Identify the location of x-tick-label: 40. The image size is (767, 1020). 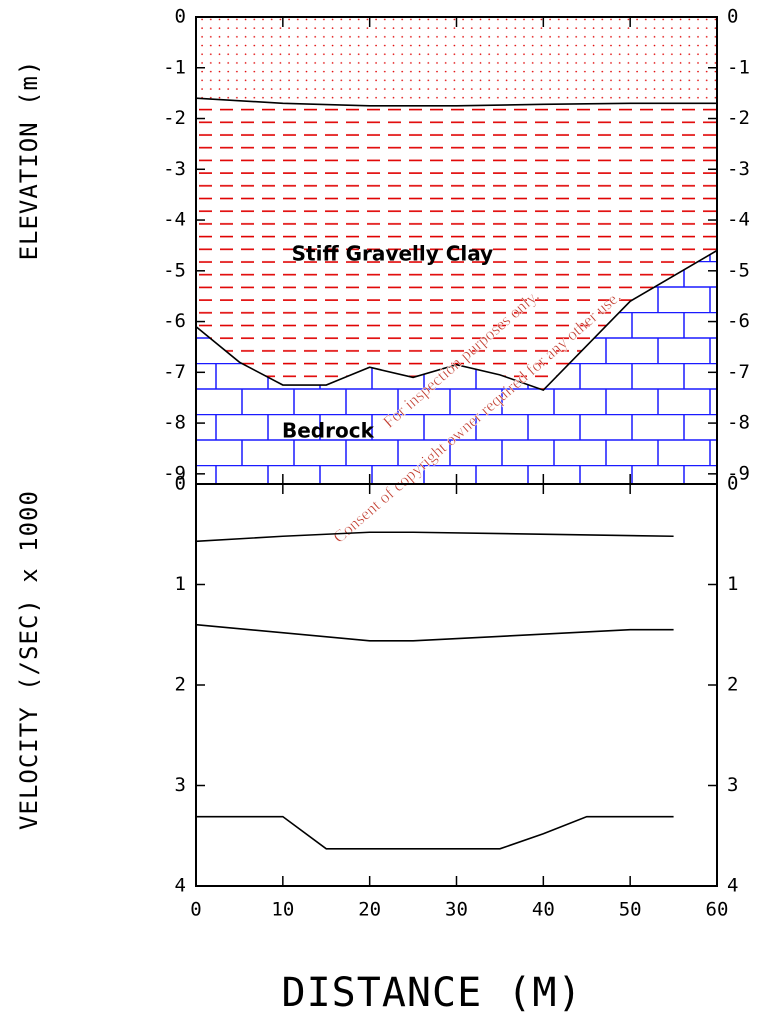
(543, 910).